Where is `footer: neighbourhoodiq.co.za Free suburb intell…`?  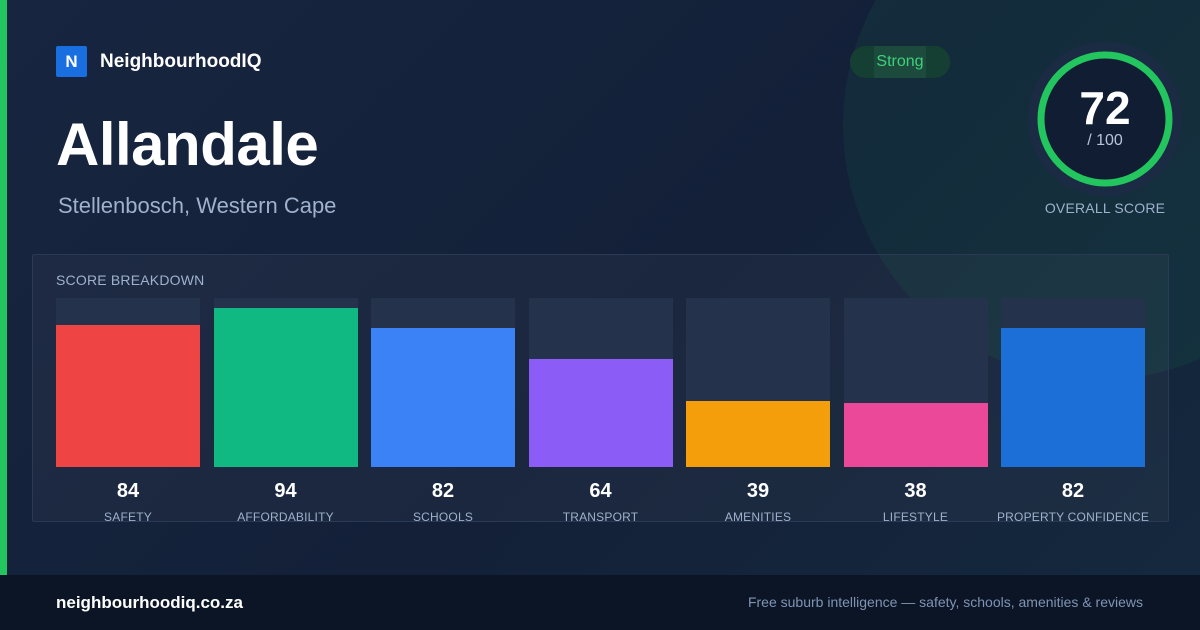
footer: neighbourhoodiq.co.za Free suburb intell… is located at coordinates (600, 602).